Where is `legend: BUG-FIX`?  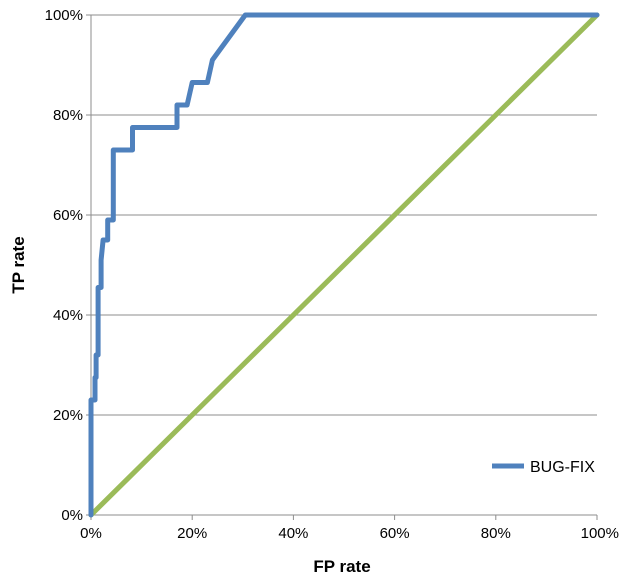 legend: BUG-FIX is located at coordinates (543, 467).